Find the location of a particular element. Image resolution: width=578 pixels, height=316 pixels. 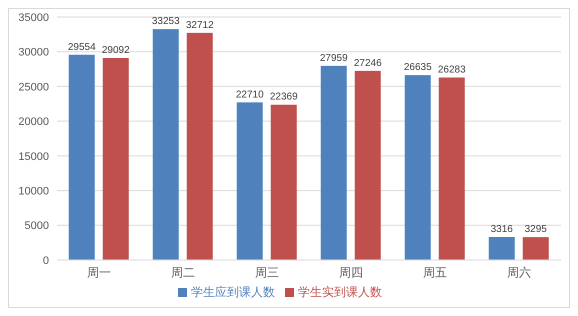

x-tick-label: 周六 is located at coordinates (519, 273).